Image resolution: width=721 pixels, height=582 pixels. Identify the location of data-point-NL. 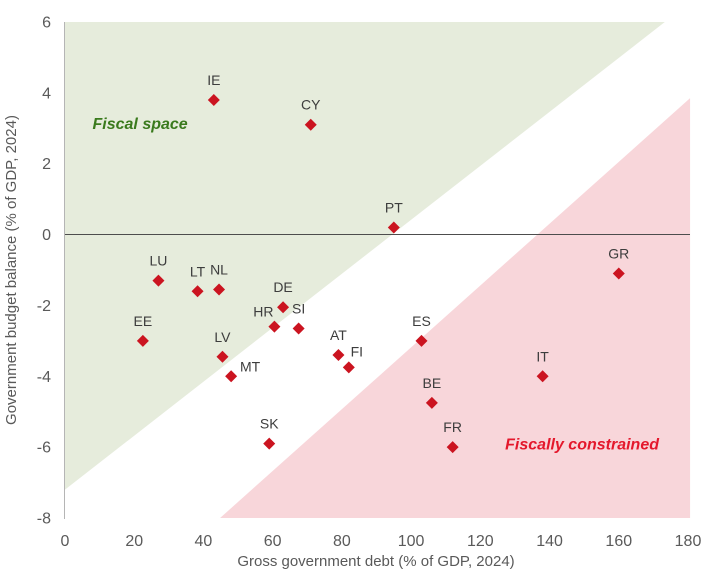
(219, 289).